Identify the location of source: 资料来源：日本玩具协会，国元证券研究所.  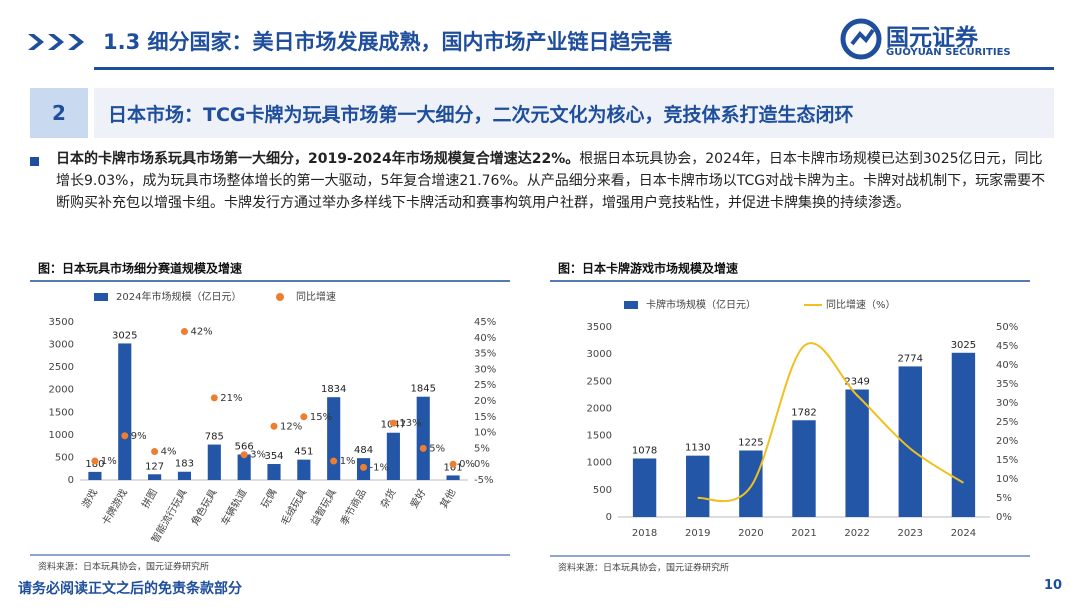
(643, 568).